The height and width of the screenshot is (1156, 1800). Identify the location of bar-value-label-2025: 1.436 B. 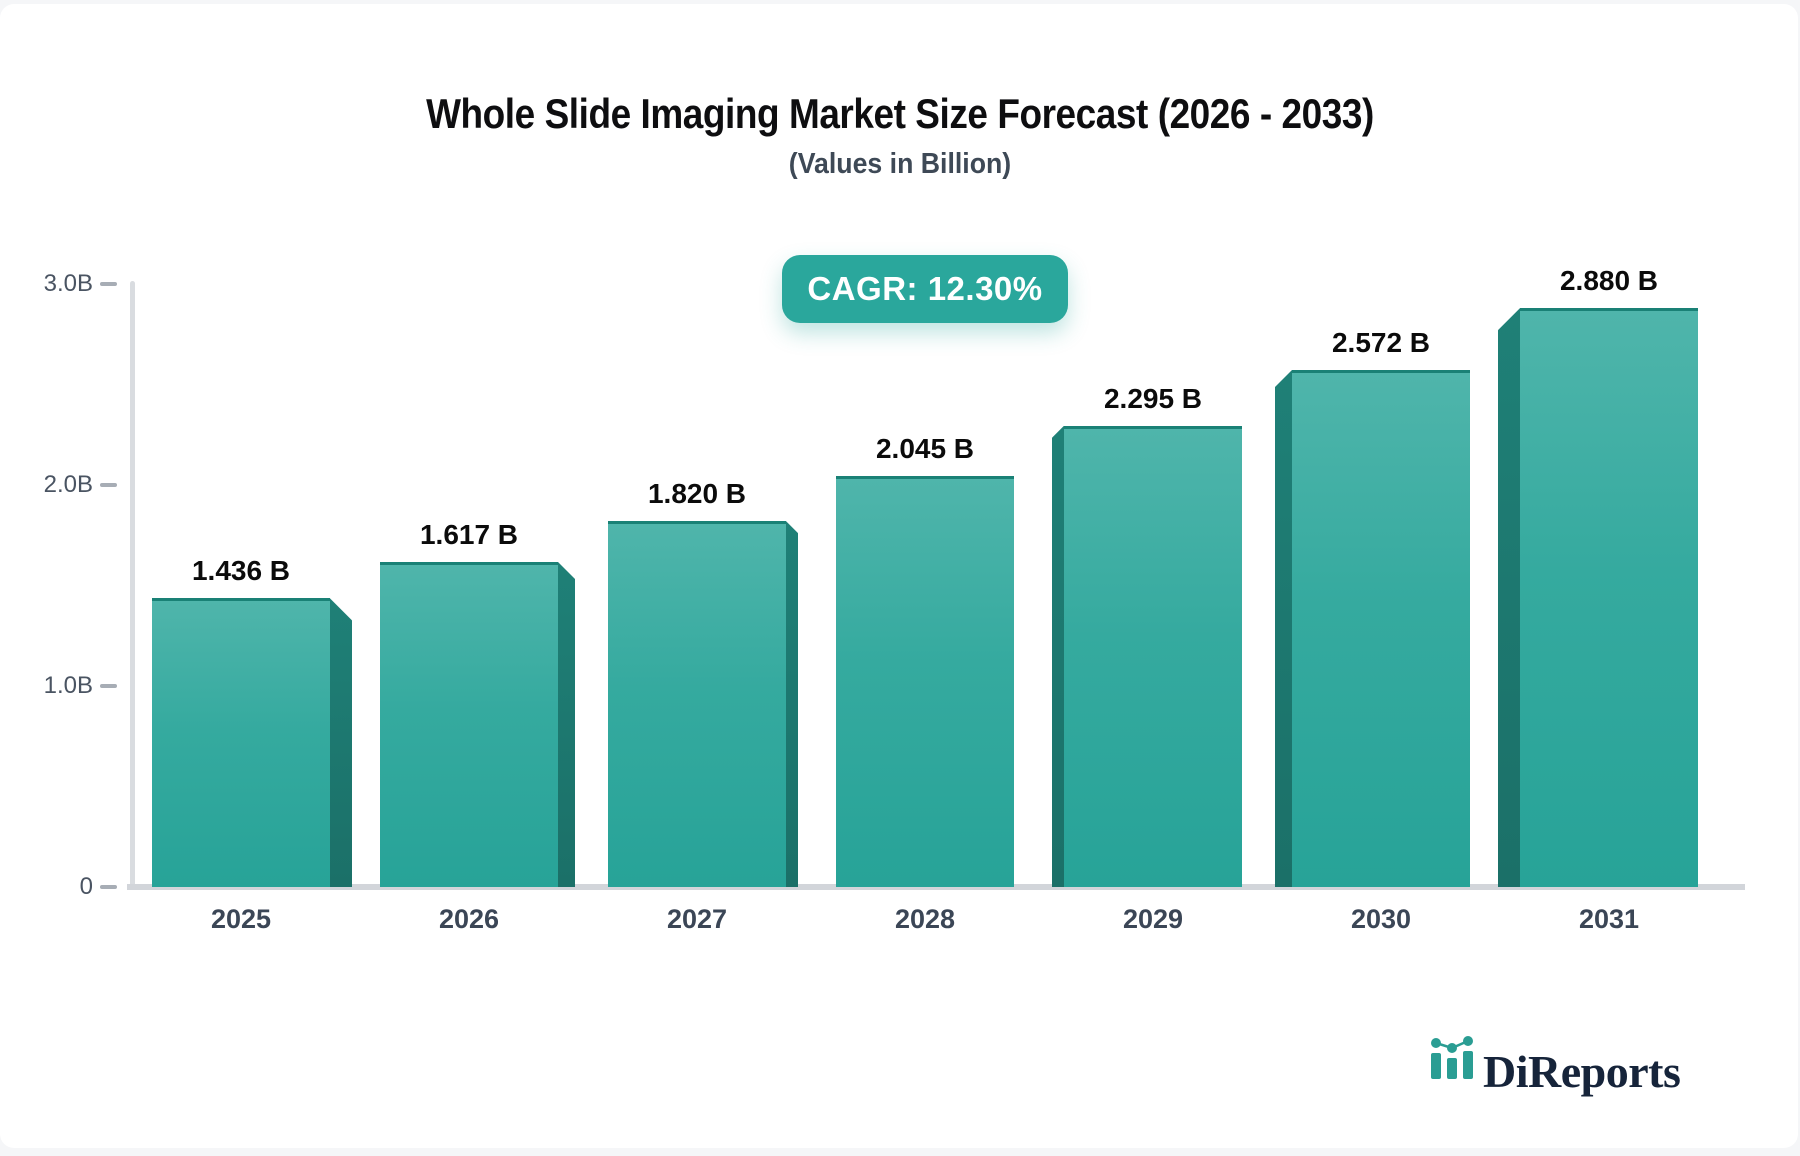
(241, 571).